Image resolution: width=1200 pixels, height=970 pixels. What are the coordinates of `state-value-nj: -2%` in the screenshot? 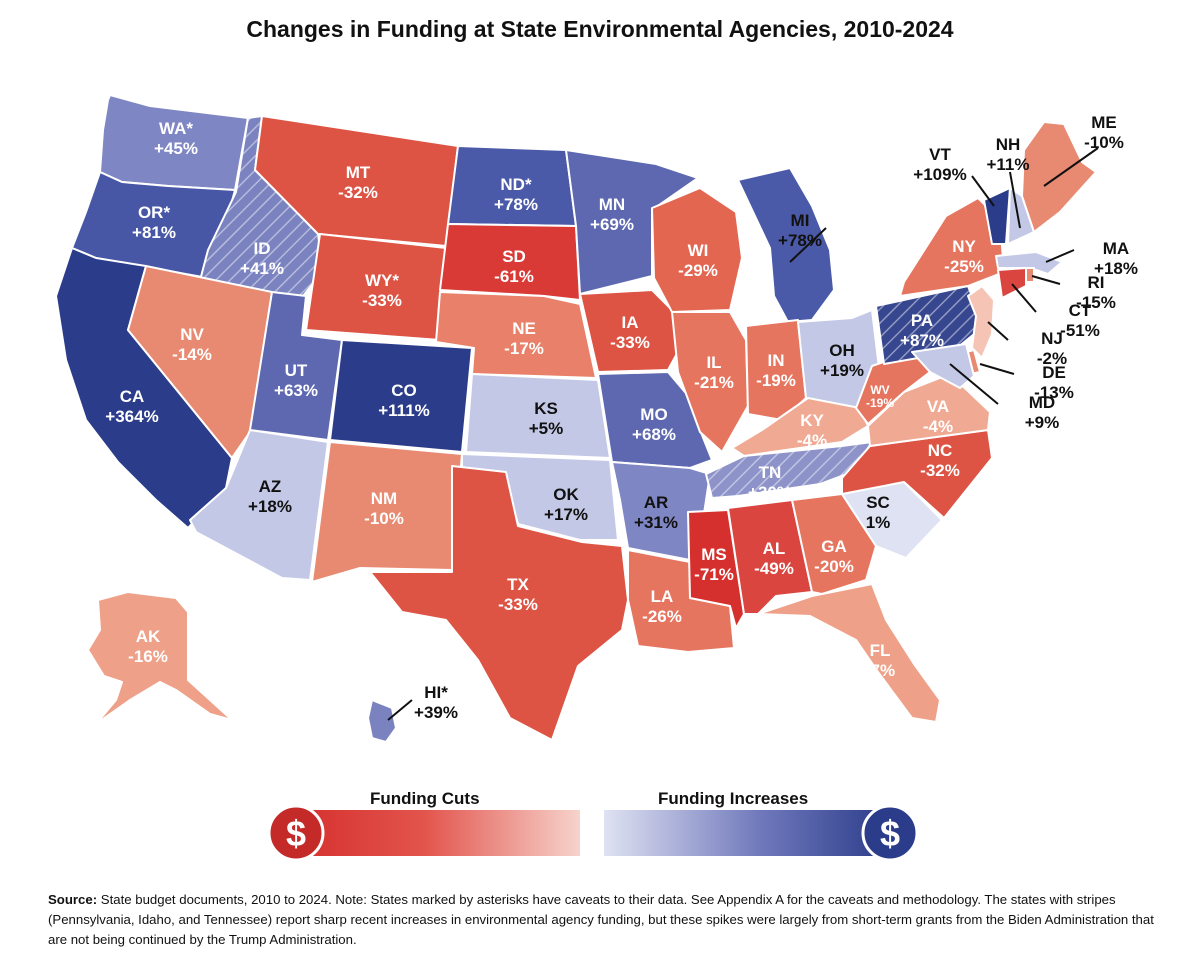 It's located at (1052, 358).